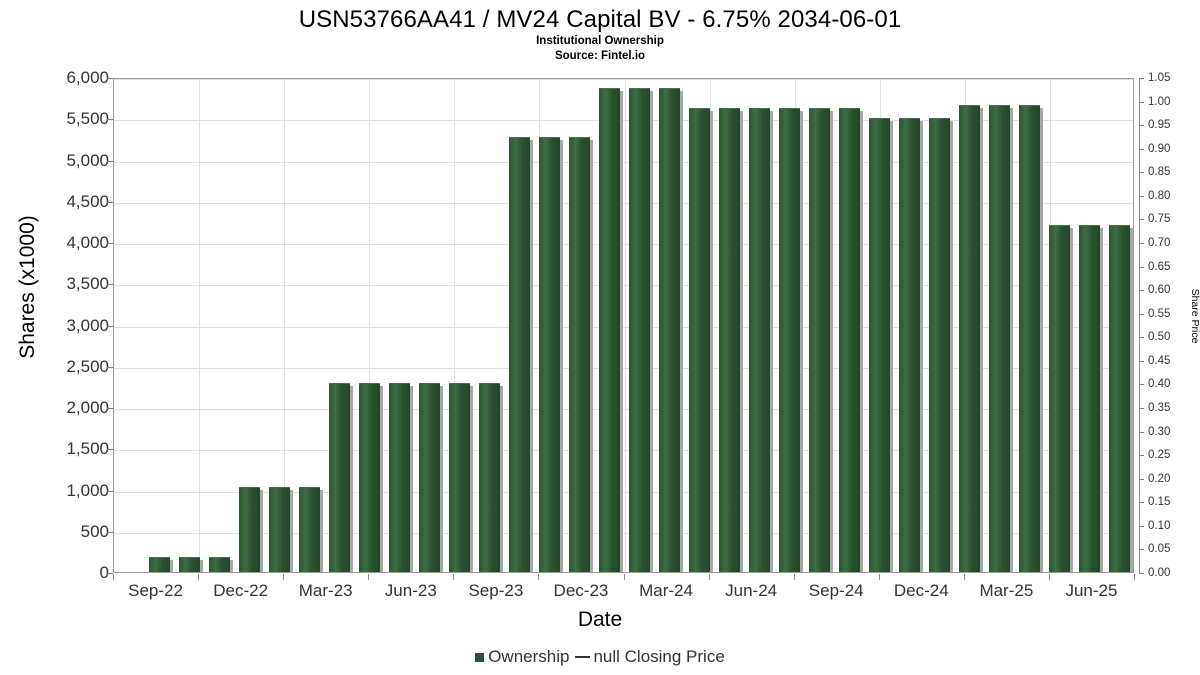  I want to click on y-tick-label-right: 0.50, so click(1159, 337).